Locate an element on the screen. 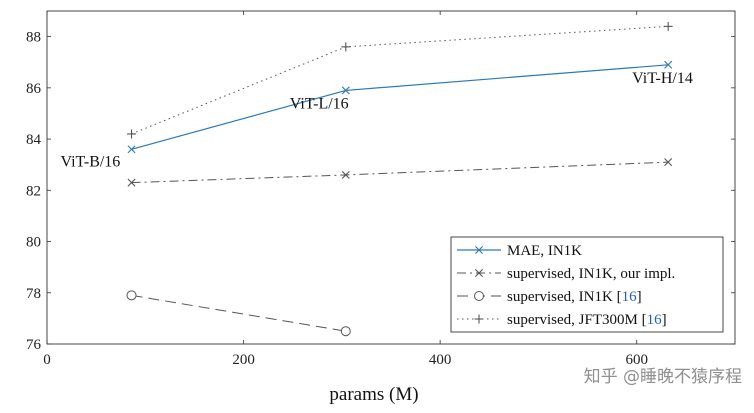 This screenshot has width=754, height=413. x-tick-label: 0 is located at coordinates (47, 360).